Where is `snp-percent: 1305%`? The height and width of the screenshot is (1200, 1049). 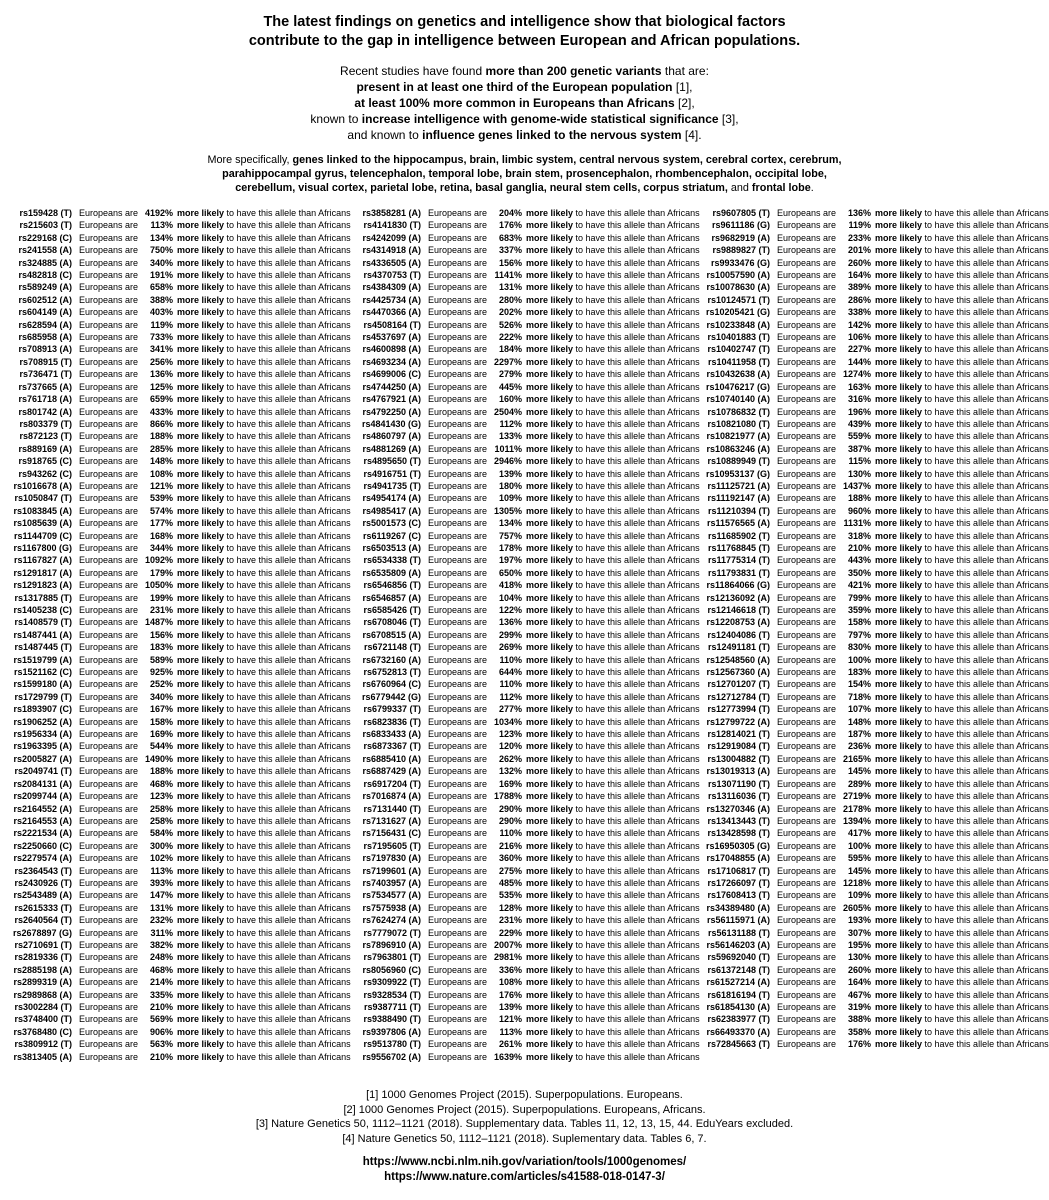 snp-percent: 1305% is located at coordinates (507, 510).